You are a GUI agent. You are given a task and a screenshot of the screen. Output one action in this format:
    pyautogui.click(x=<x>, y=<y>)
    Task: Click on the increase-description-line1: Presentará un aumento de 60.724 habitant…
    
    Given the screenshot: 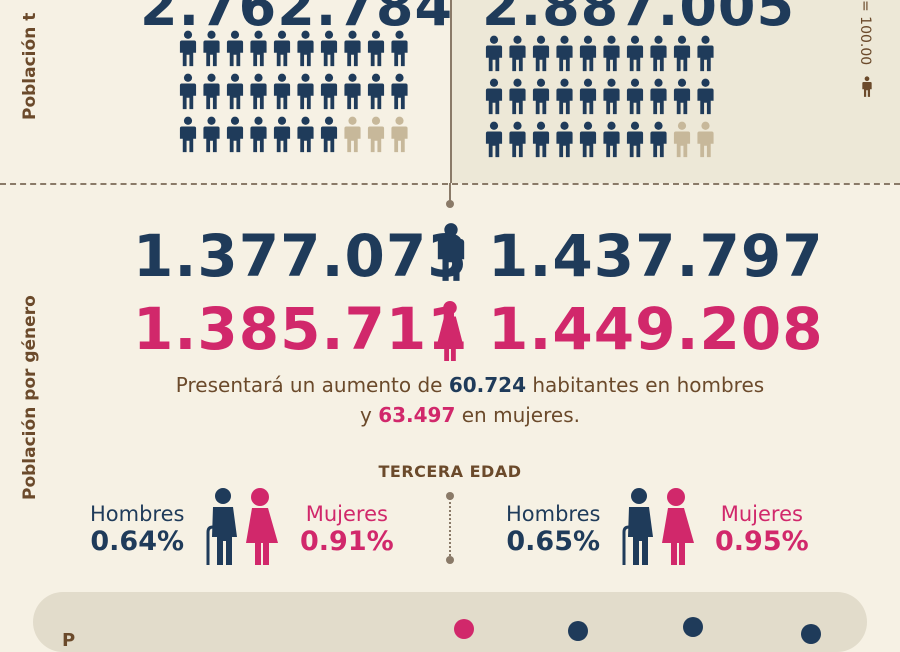 What is the action you would take?
    pyautogui.click(x=470, y=385)
    